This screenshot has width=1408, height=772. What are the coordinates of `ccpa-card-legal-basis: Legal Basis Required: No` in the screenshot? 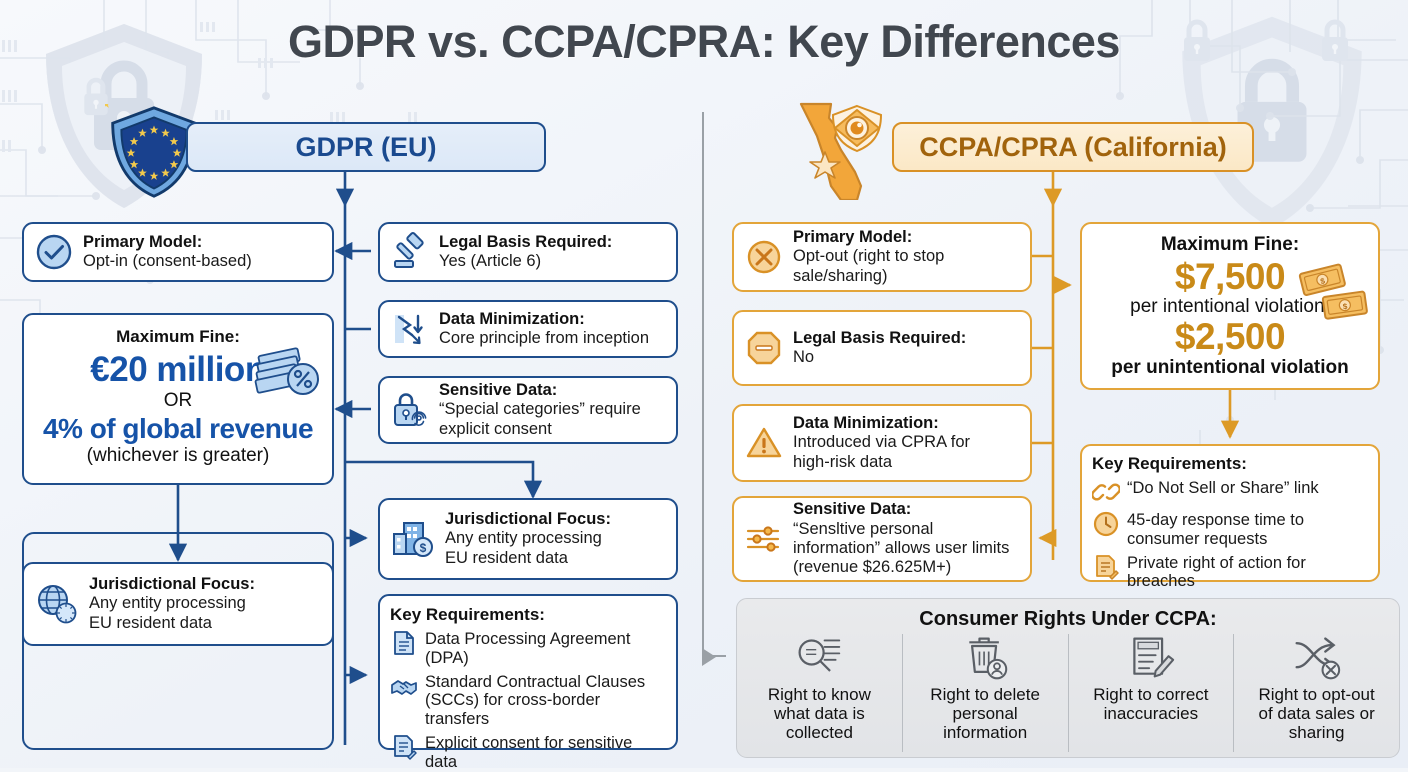 It's located at (882, 348).